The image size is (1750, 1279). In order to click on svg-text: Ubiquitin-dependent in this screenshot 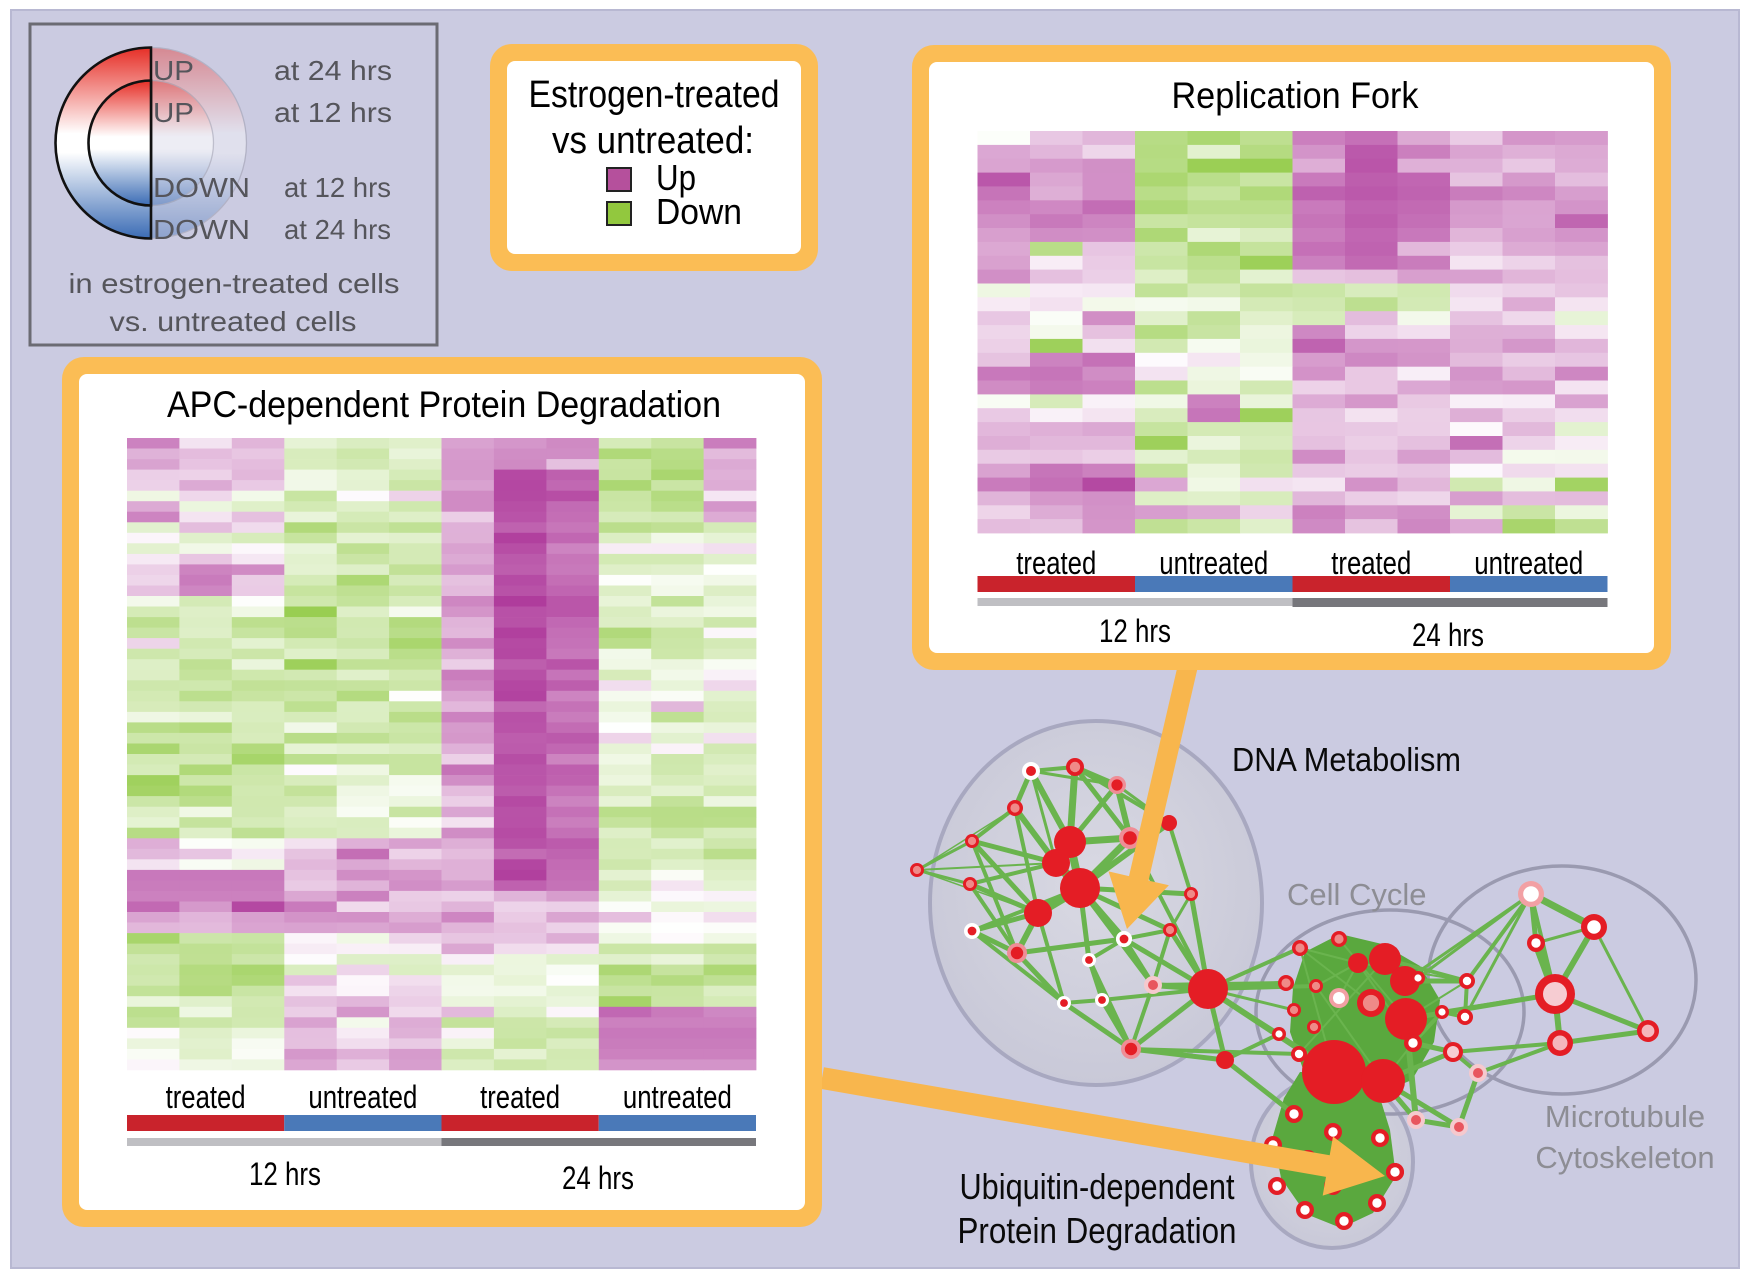, I will do `click(1097, 1186)`.